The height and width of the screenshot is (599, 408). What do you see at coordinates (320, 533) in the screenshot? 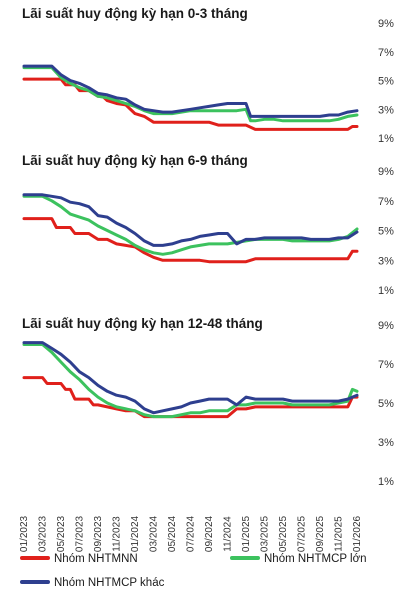
I see `x-tick-label: 09/2025` at bounding box center [320, 533].